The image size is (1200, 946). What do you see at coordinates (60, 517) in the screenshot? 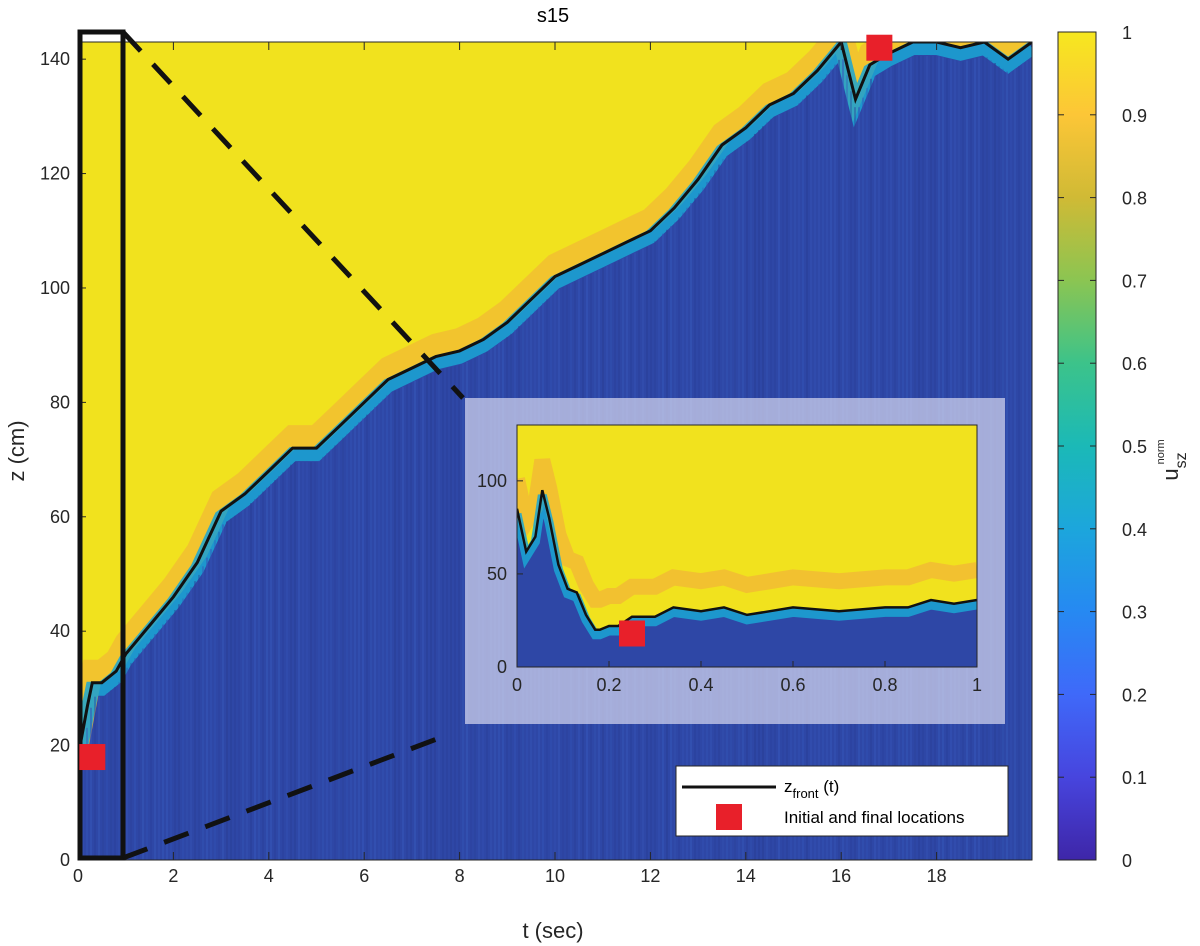
I see `y-tick-label: 60` at bounding box center [60, 517].